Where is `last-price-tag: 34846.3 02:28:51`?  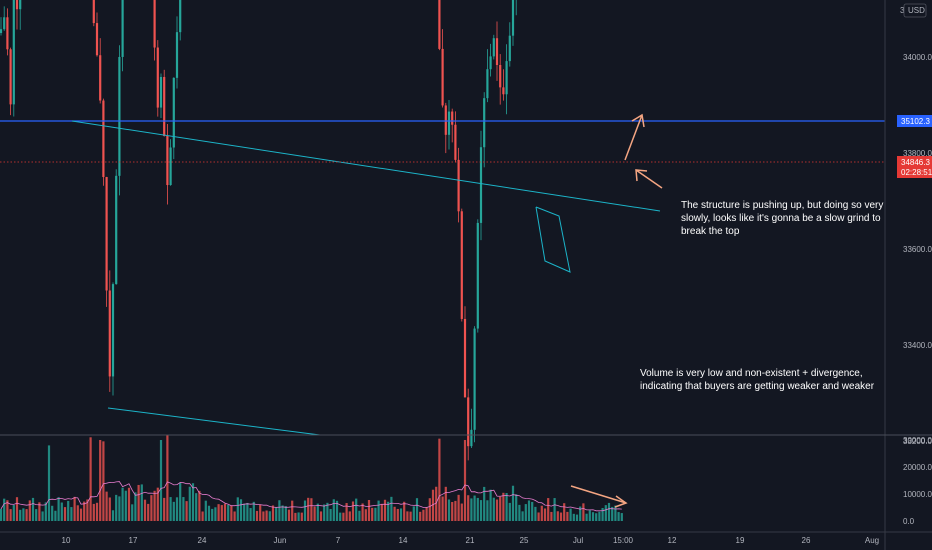
last-price-tag: 34846.3 02:28:51 is located at coordinates (914, 167).